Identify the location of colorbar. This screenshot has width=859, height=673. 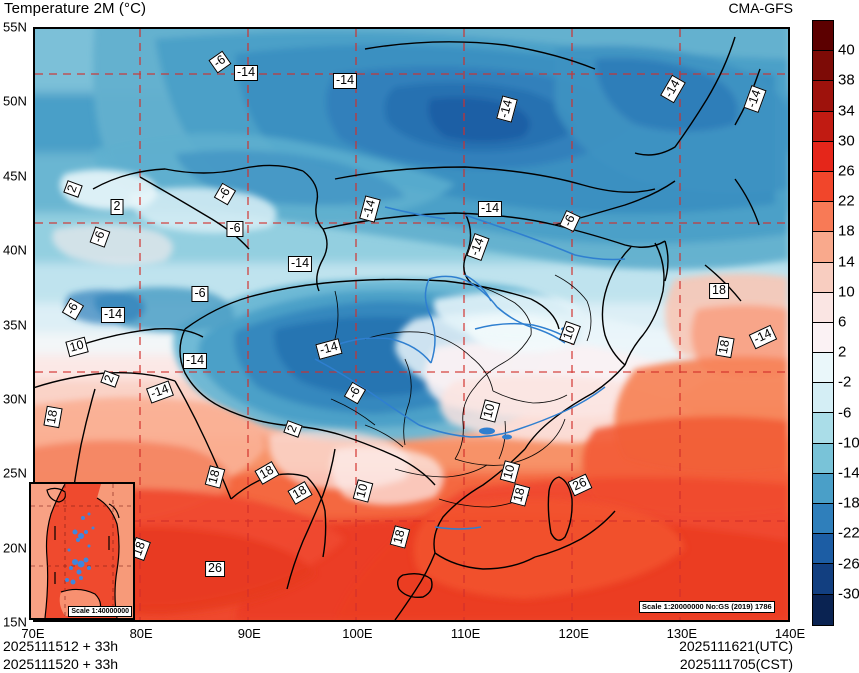
(823, 323).